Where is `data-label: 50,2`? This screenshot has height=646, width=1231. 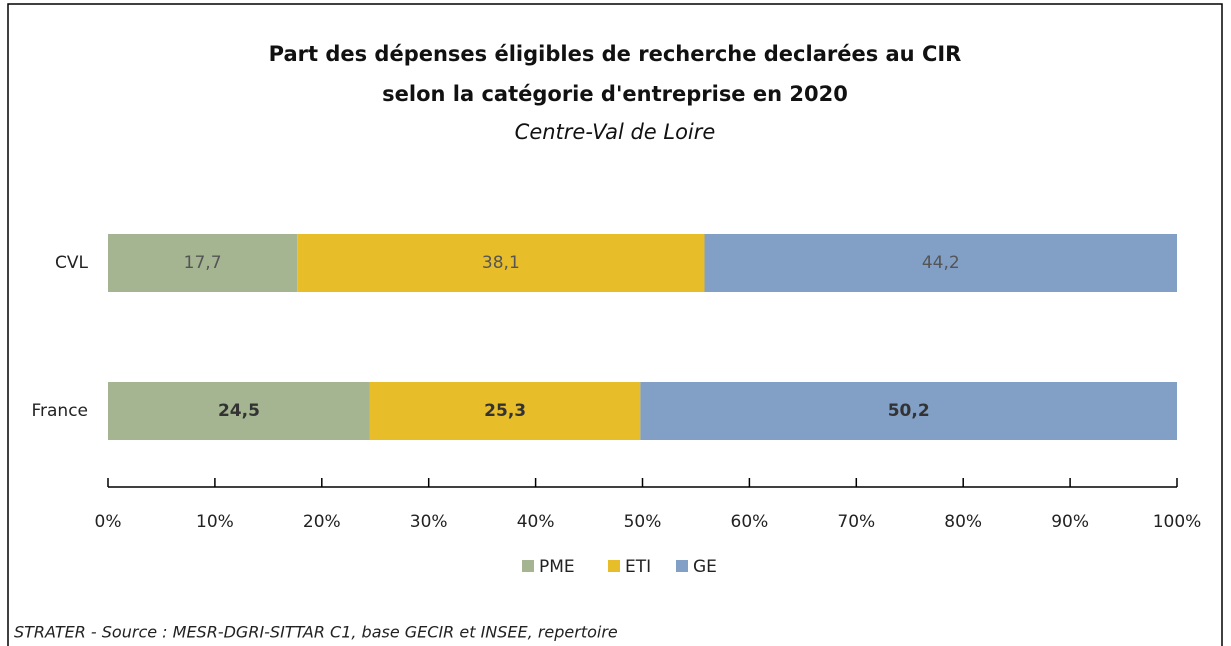 data-label: 50,2 is located at coordinates (909, 411).